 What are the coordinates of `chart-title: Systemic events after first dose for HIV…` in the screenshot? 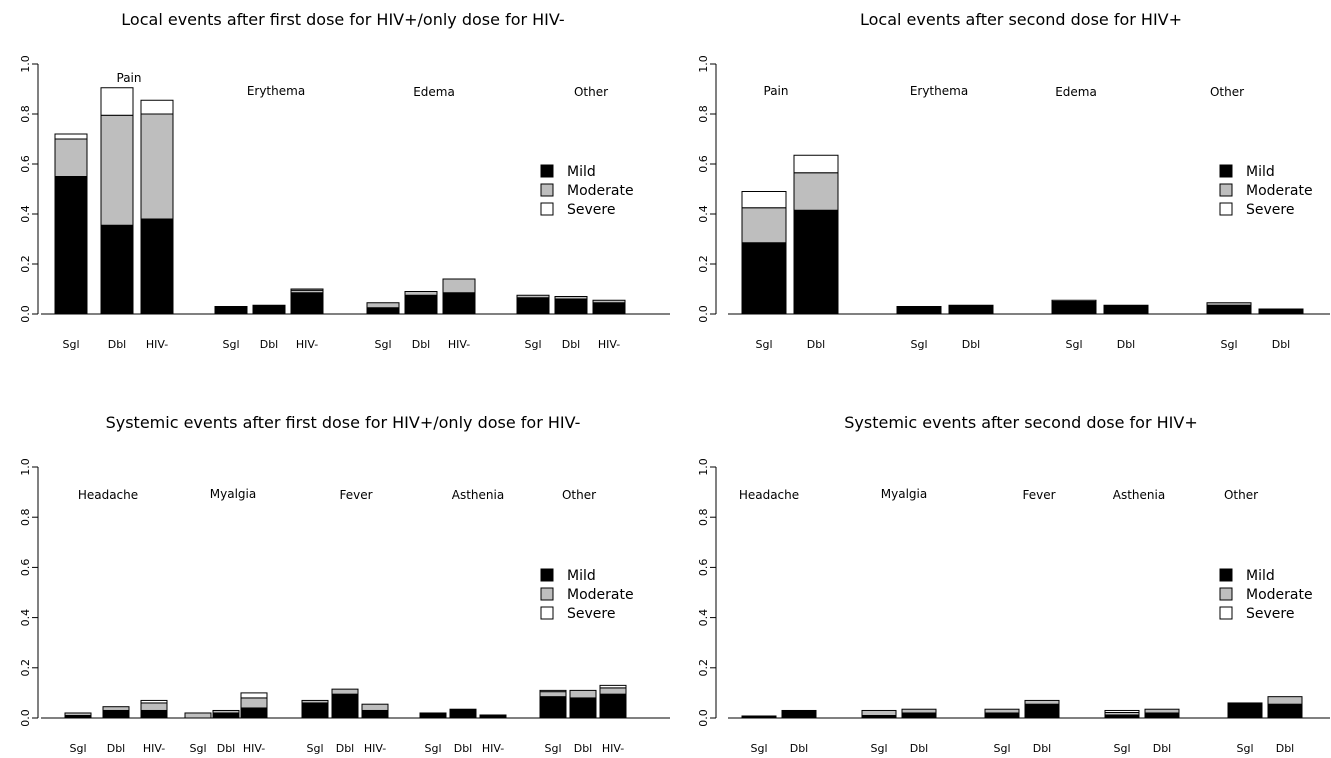 It's located at (343, 422).